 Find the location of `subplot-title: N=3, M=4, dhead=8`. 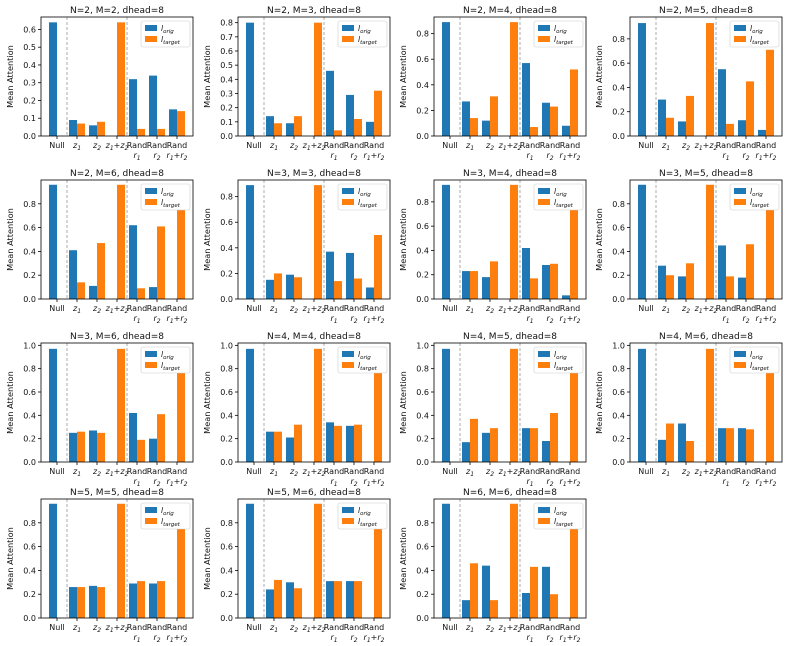

subplot-title: N=3, M=4, dhead=8 is located at coordinates (510, 174).